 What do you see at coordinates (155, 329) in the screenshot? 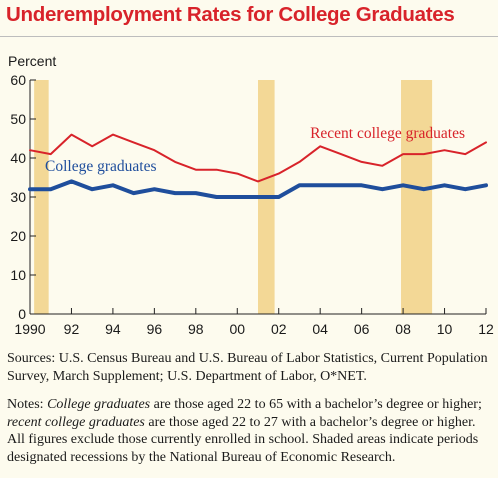
I see `x-tick-label-1996: 96` at bounding box center [155, 329].